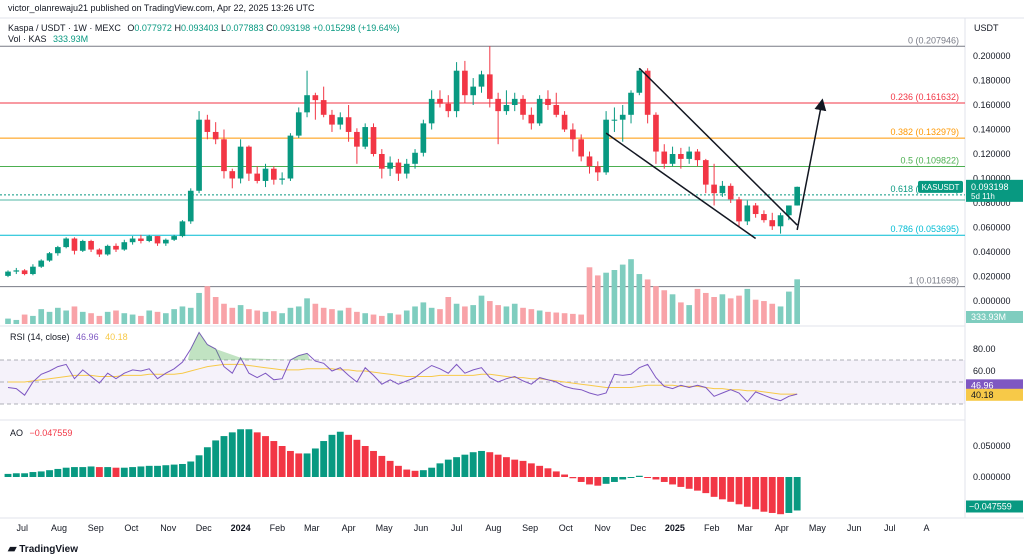 The image size is (1024, 559). What do you see at coordinates (41, 433) in the screenshot?
I see `ao-legend: AO −0.047559` at bounding box center [41, 433].